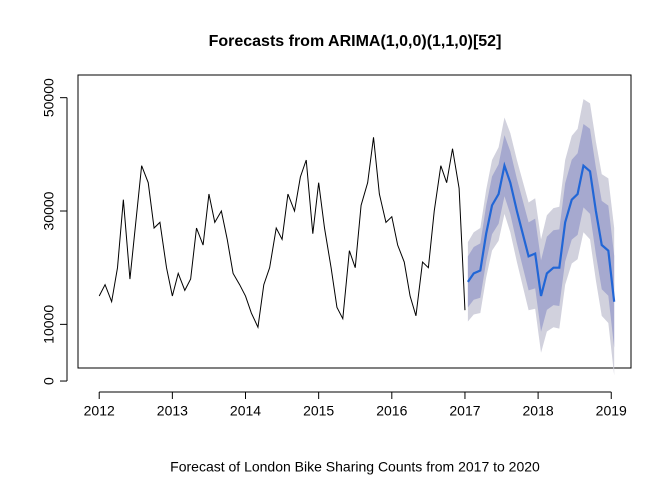 The height and width of the screenshot is (480, 672). What do you see at coordinates (49, 381) in the screenshot?
I see `y-tick-label: 0` at bounding box center [49, 381].